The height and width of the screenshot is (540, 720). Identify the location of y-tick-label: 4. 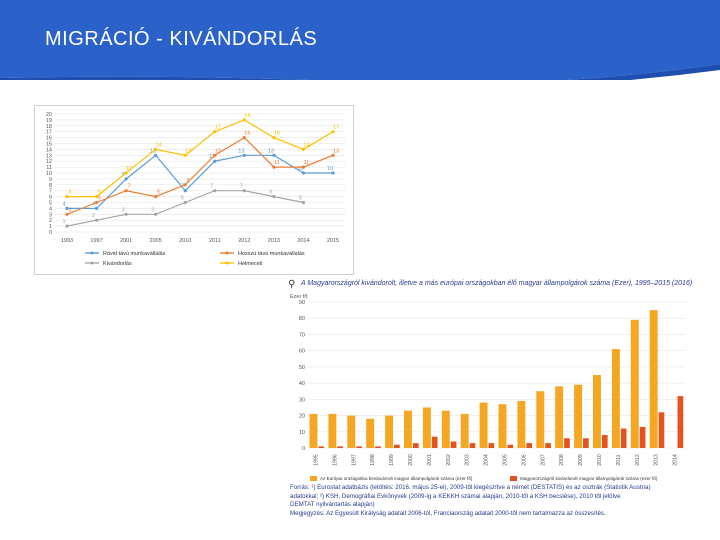
(50, 209).